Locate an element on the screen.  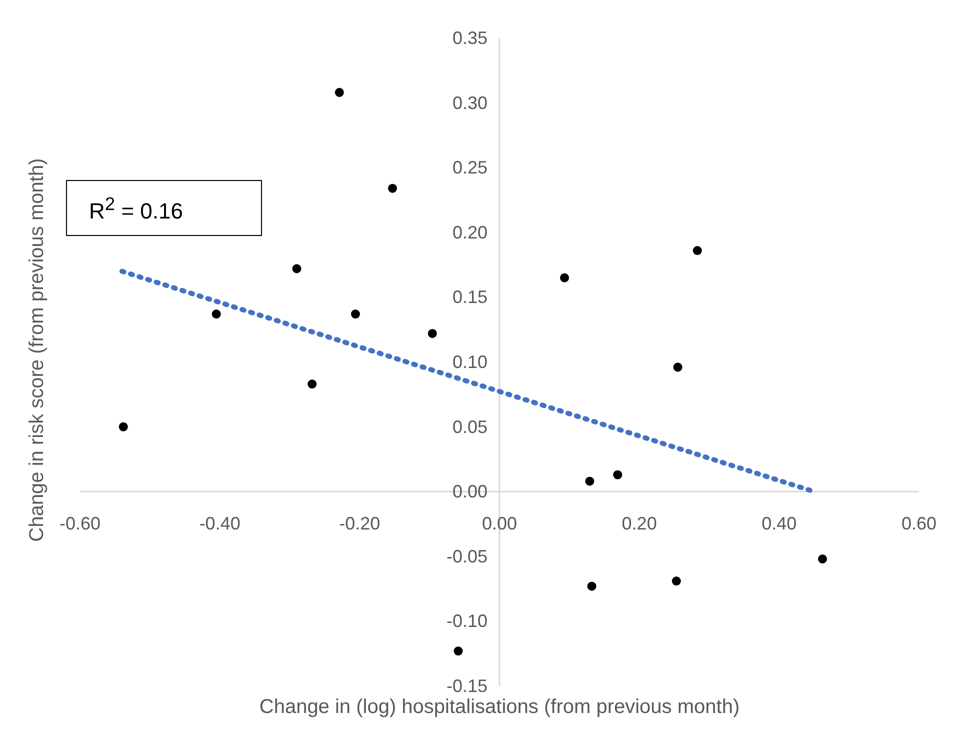
x-tick-label: 0.60 is located at coordinates (919, 524).